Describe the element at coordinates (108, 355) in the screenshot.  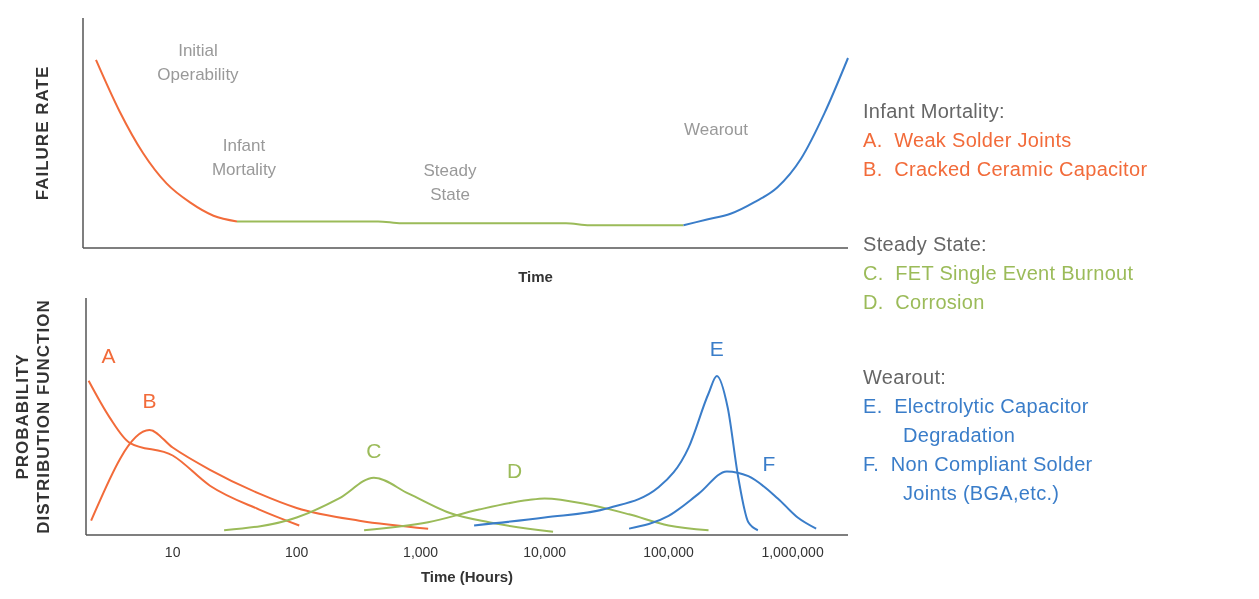
I see `series-label: A` at that location.